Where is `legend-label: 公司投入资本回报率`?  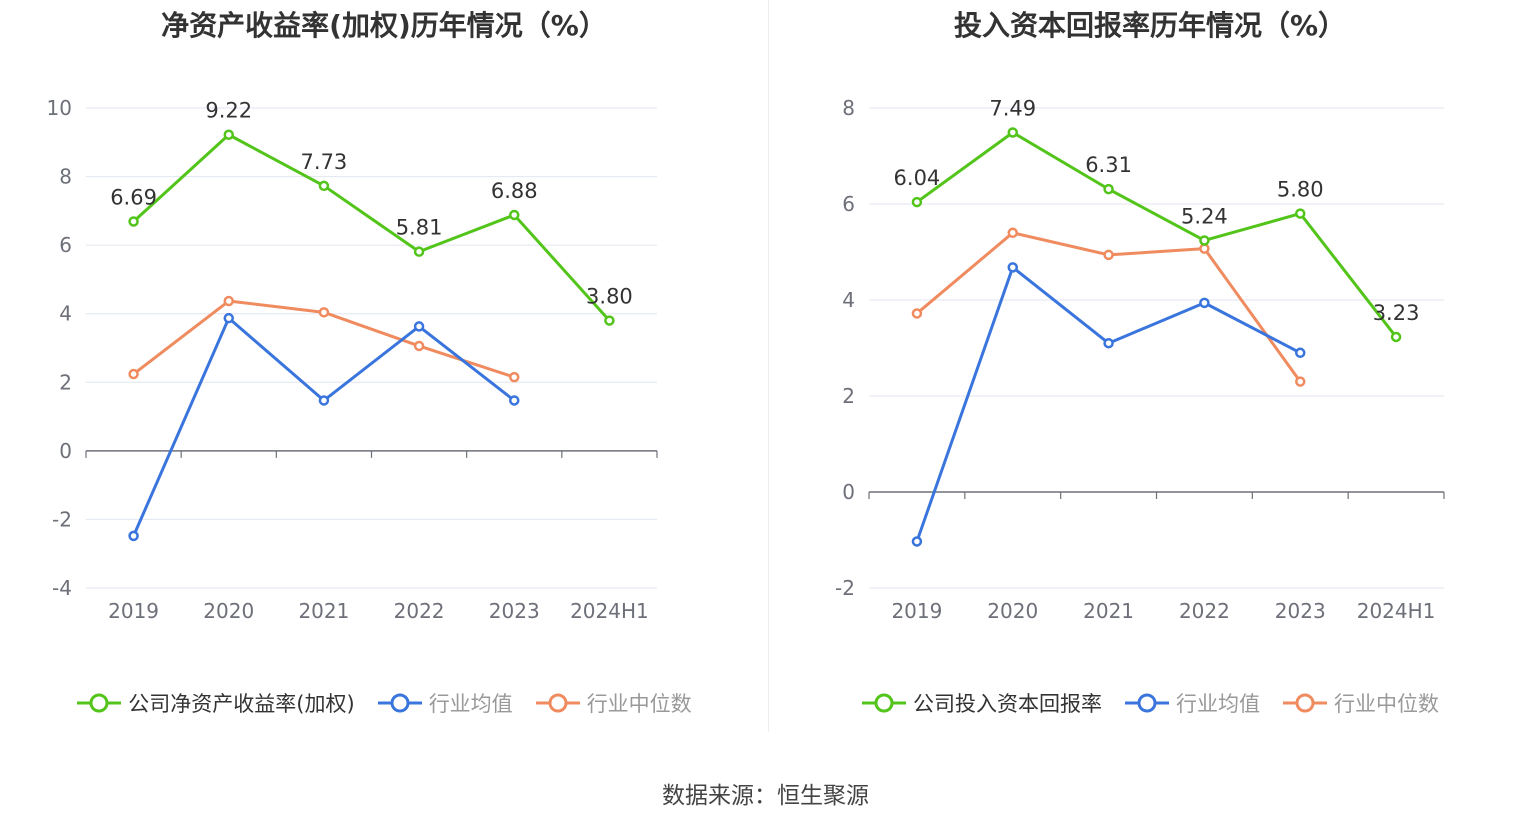
legend-label: 公司投入资本回报率 is located at coordinates (1007, 704).